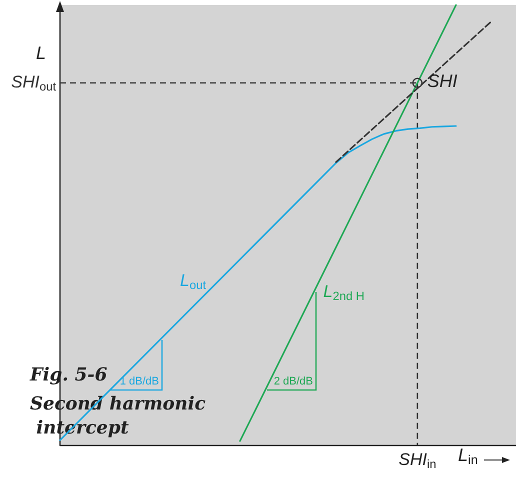 This screenshot has height=477, width=516. Describe the element at coordinates (468, 456) in the screenshot. I see `x-axis-title: L$_{in}$` at that location.